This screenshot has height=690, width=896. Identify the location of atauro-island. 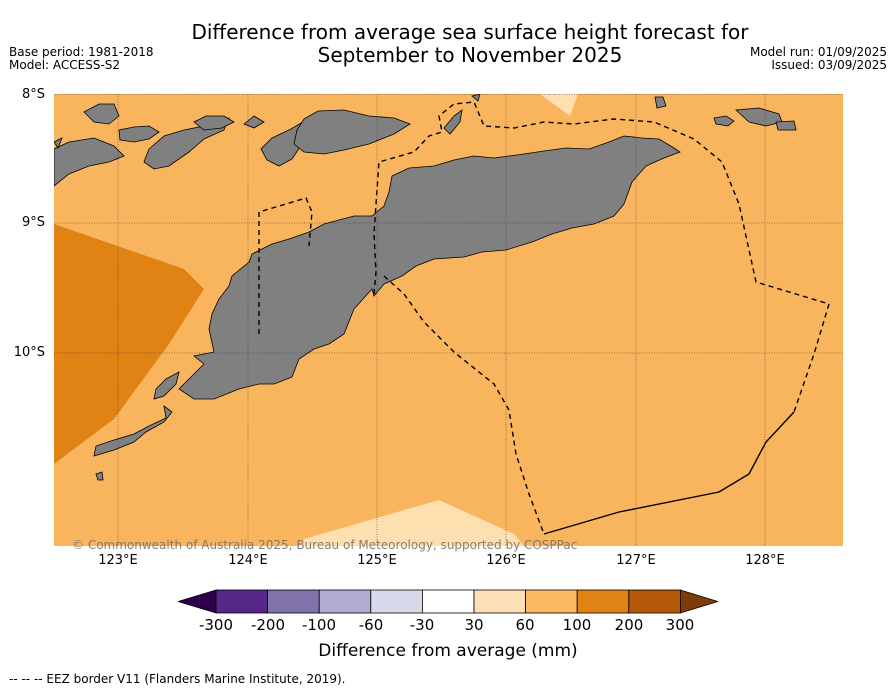
(453, 122).